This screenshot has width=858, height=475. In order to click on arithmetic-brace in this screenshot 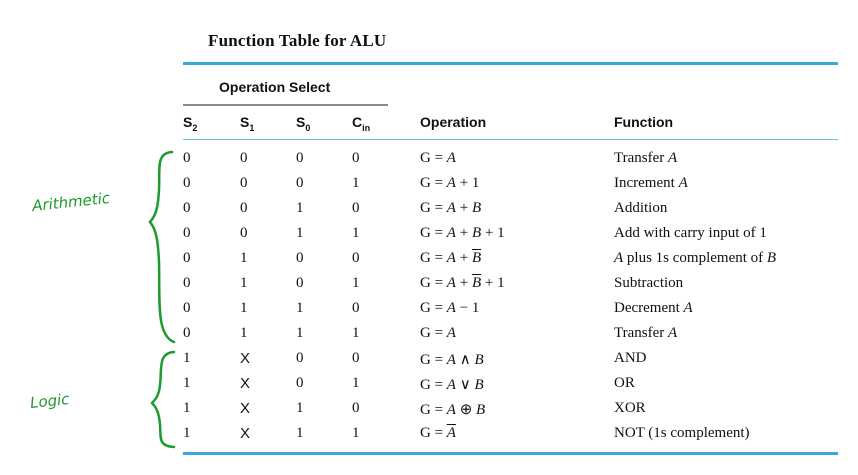, I will do `click(162, 247)`.